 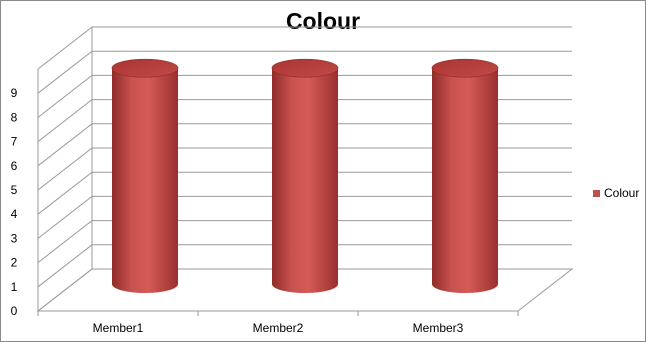 I want to click on bar-member3, so click(x=465, y=175).